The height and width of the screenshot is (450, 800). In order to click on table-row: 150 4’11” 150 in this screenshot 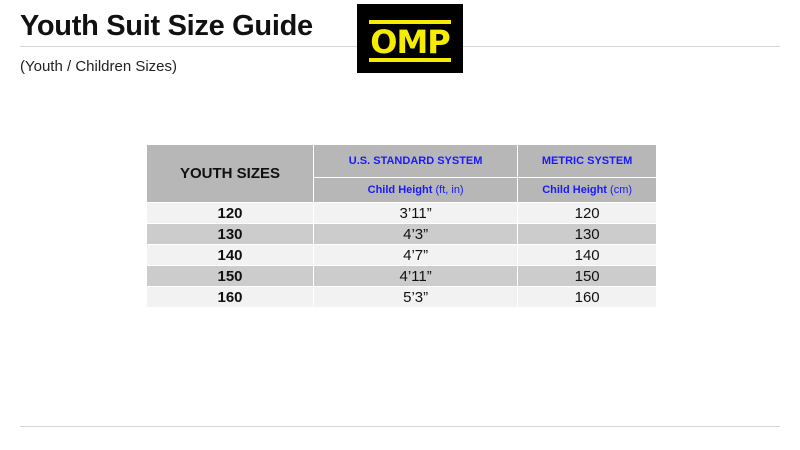, I will do `click(401, 276)`.